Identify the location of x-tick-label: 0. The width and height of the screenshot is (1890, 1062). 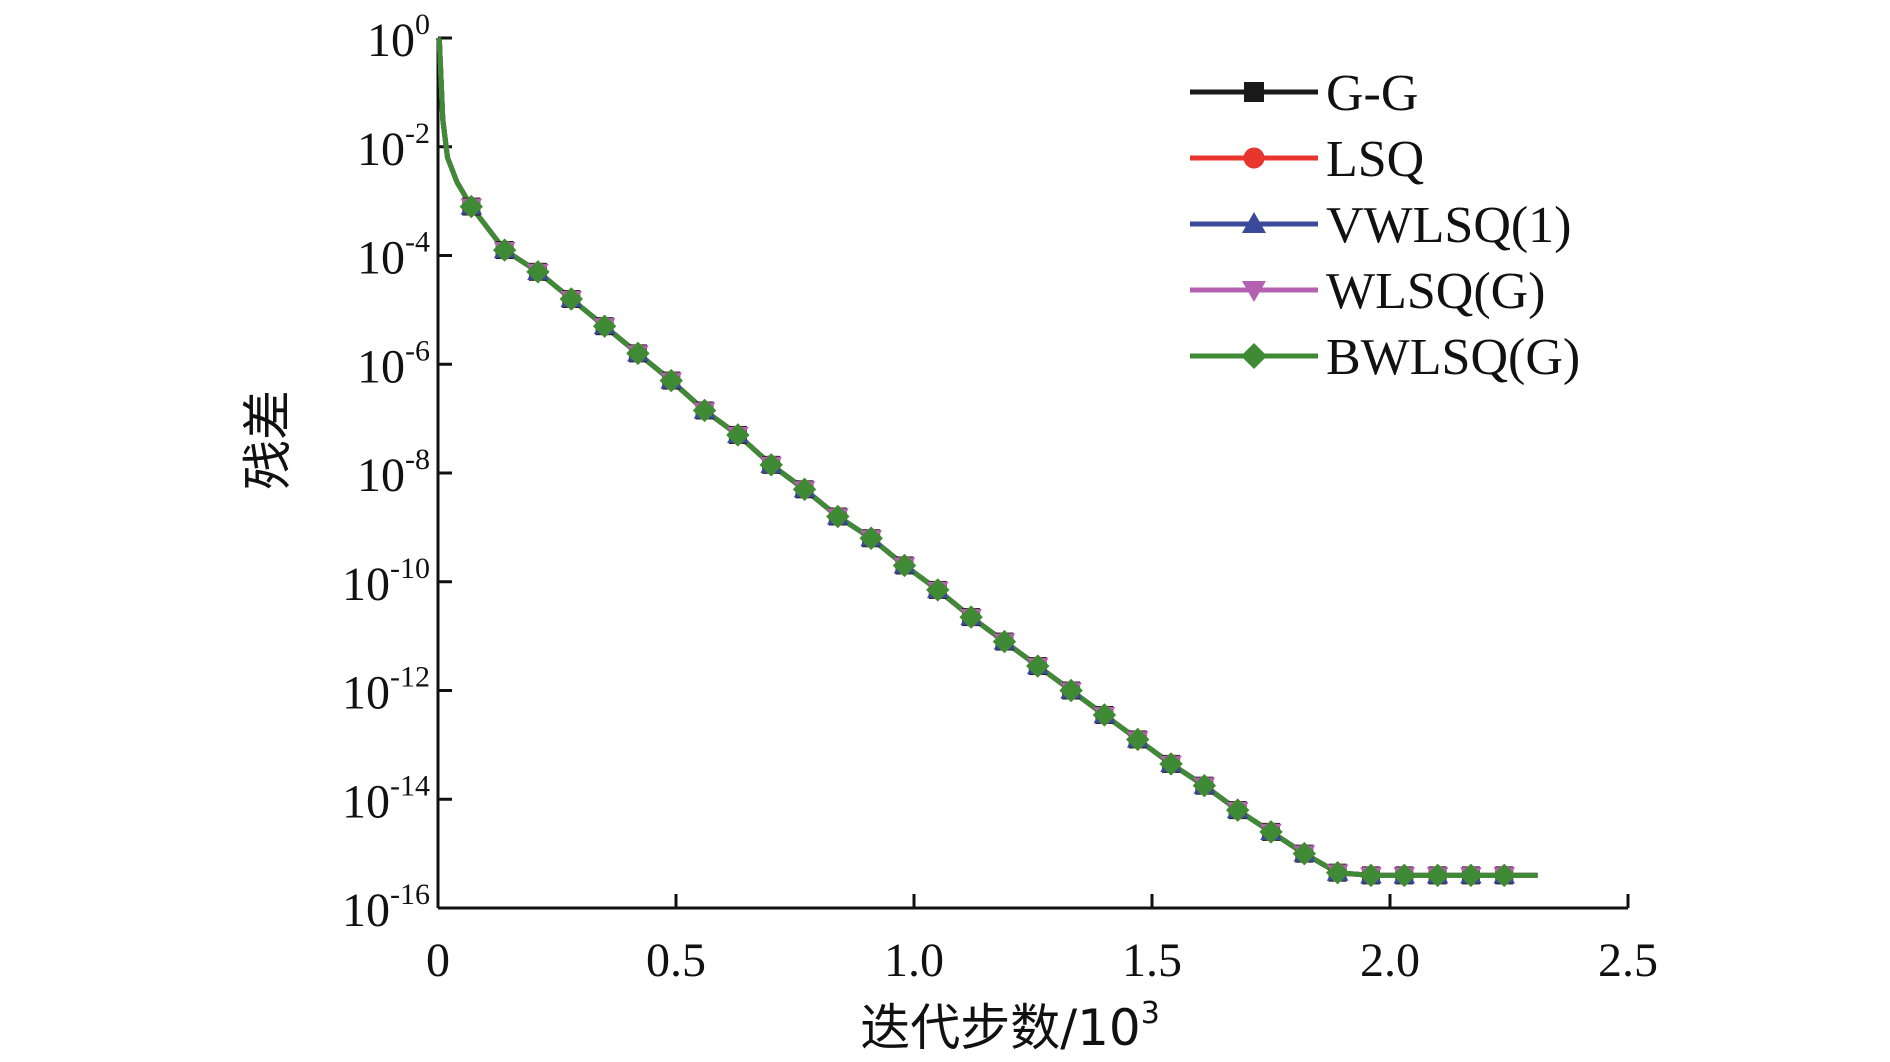
(438, 960).